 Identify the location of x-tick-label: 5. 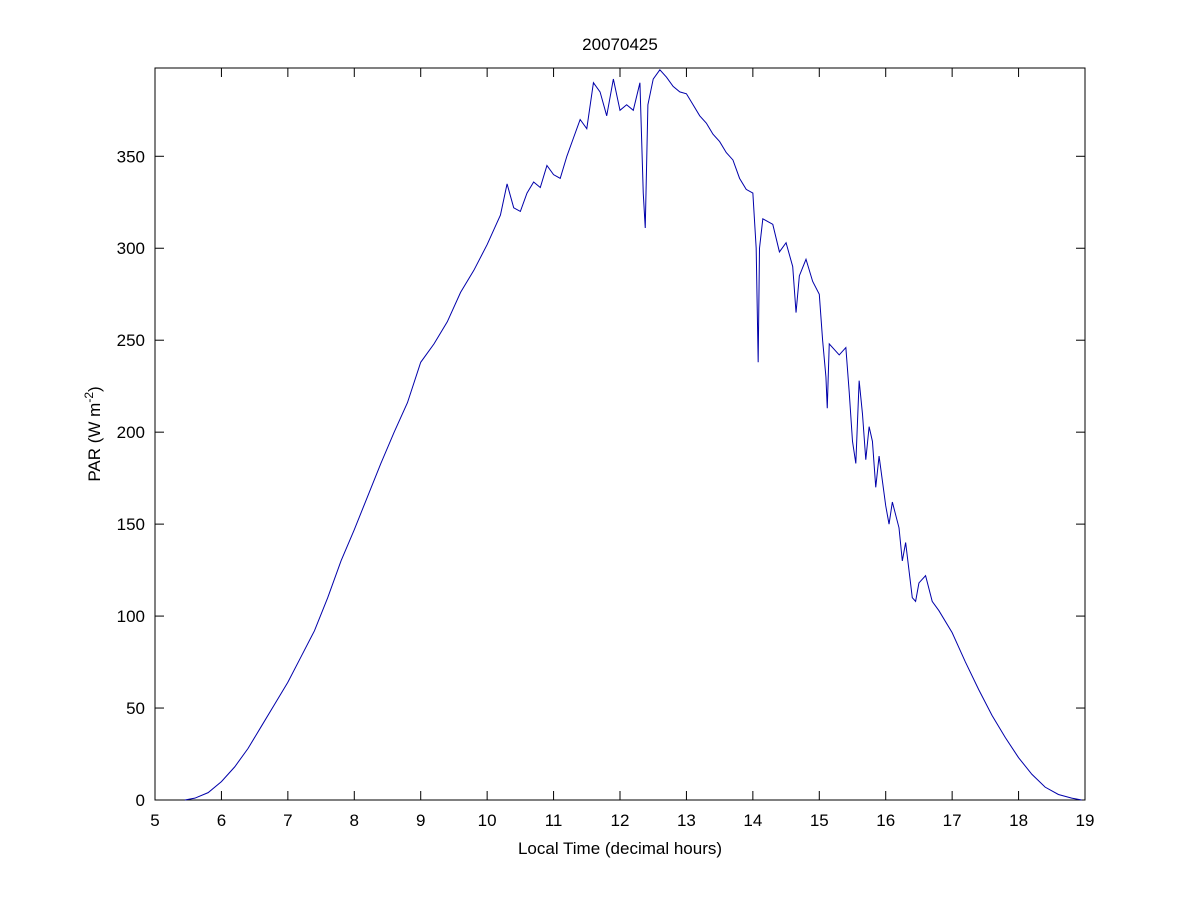
(154, 820).